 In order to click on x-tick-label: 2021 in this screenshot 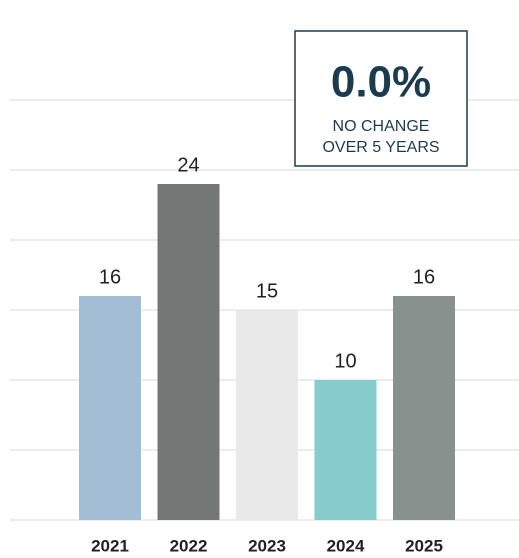, I will do `click(110, 545)`.